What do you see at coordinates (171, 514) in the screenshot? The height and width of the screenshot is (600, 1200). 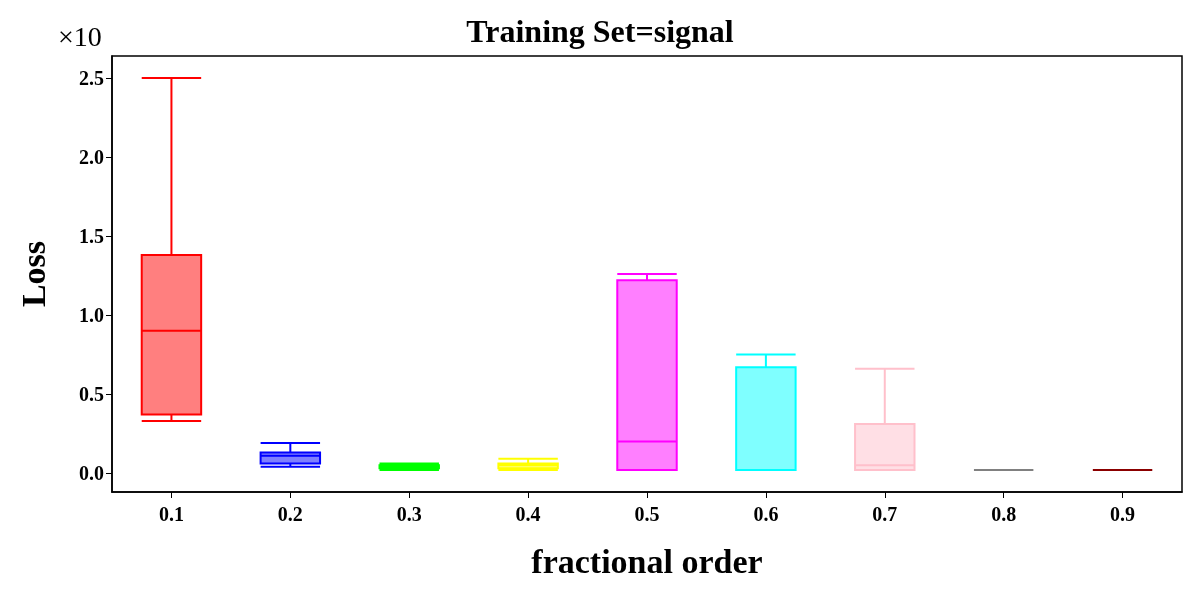 I see `x-tick-label: 0.1` at bounding box center [171, 514].